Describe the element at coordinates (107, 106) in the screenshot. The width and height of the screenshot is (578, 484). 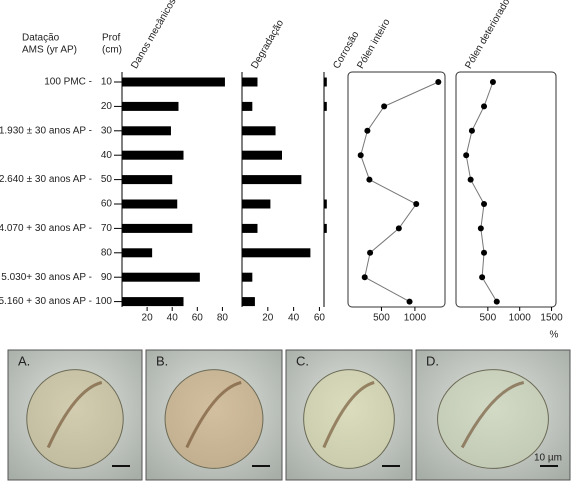
I see `depth-label: 20` at that location.